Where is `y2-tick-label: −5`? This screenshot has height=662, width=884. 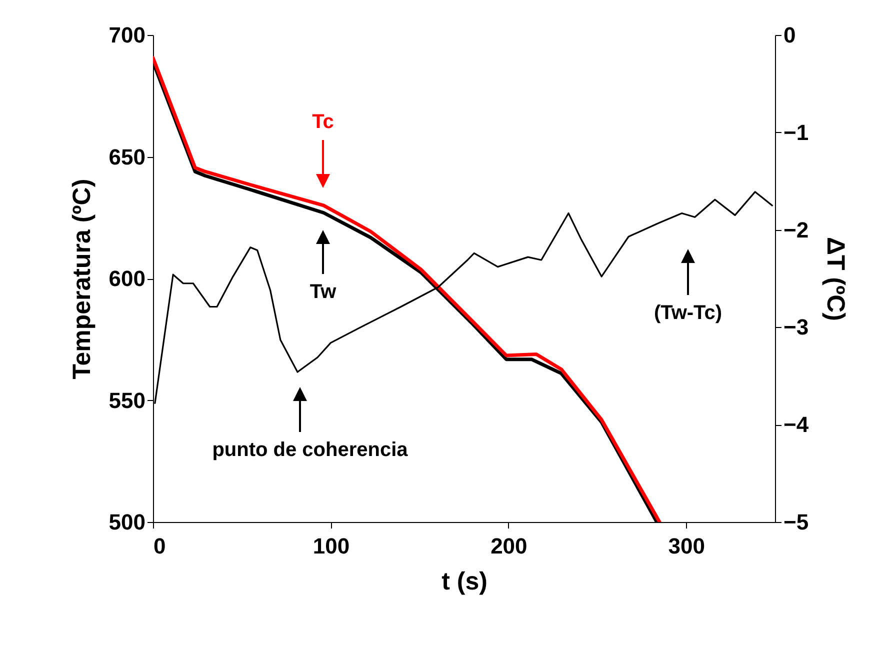 y2-tick-label: −5 is located at coordinates (796, 522).